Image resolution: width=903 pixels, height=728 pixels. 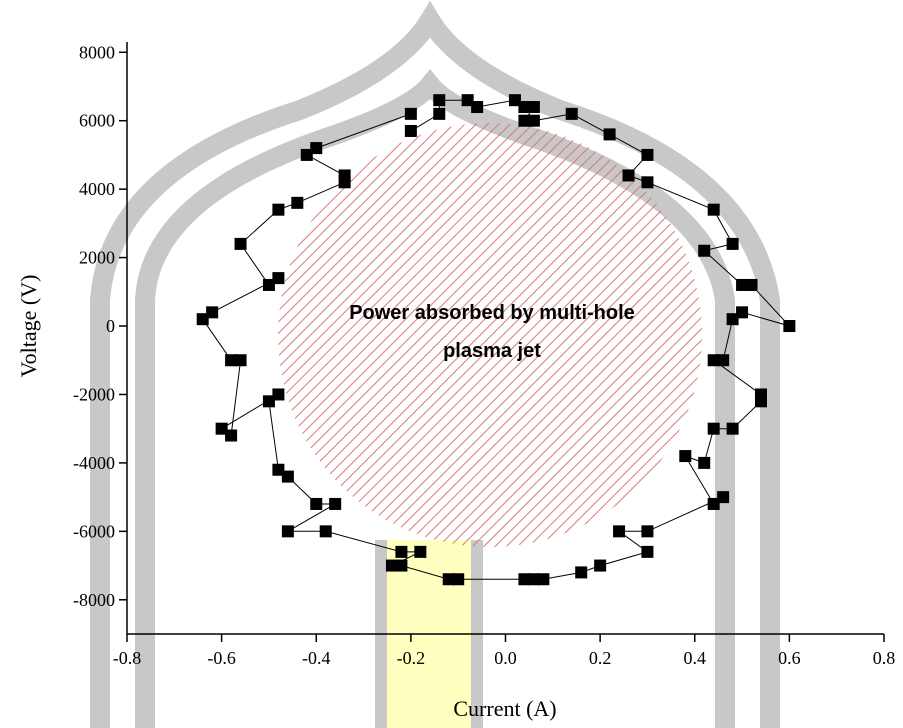 What do you see at coordinates (94, 463) in the screenshot?
I see `y-tick-label: -4000` at bounding box center [94, 463].